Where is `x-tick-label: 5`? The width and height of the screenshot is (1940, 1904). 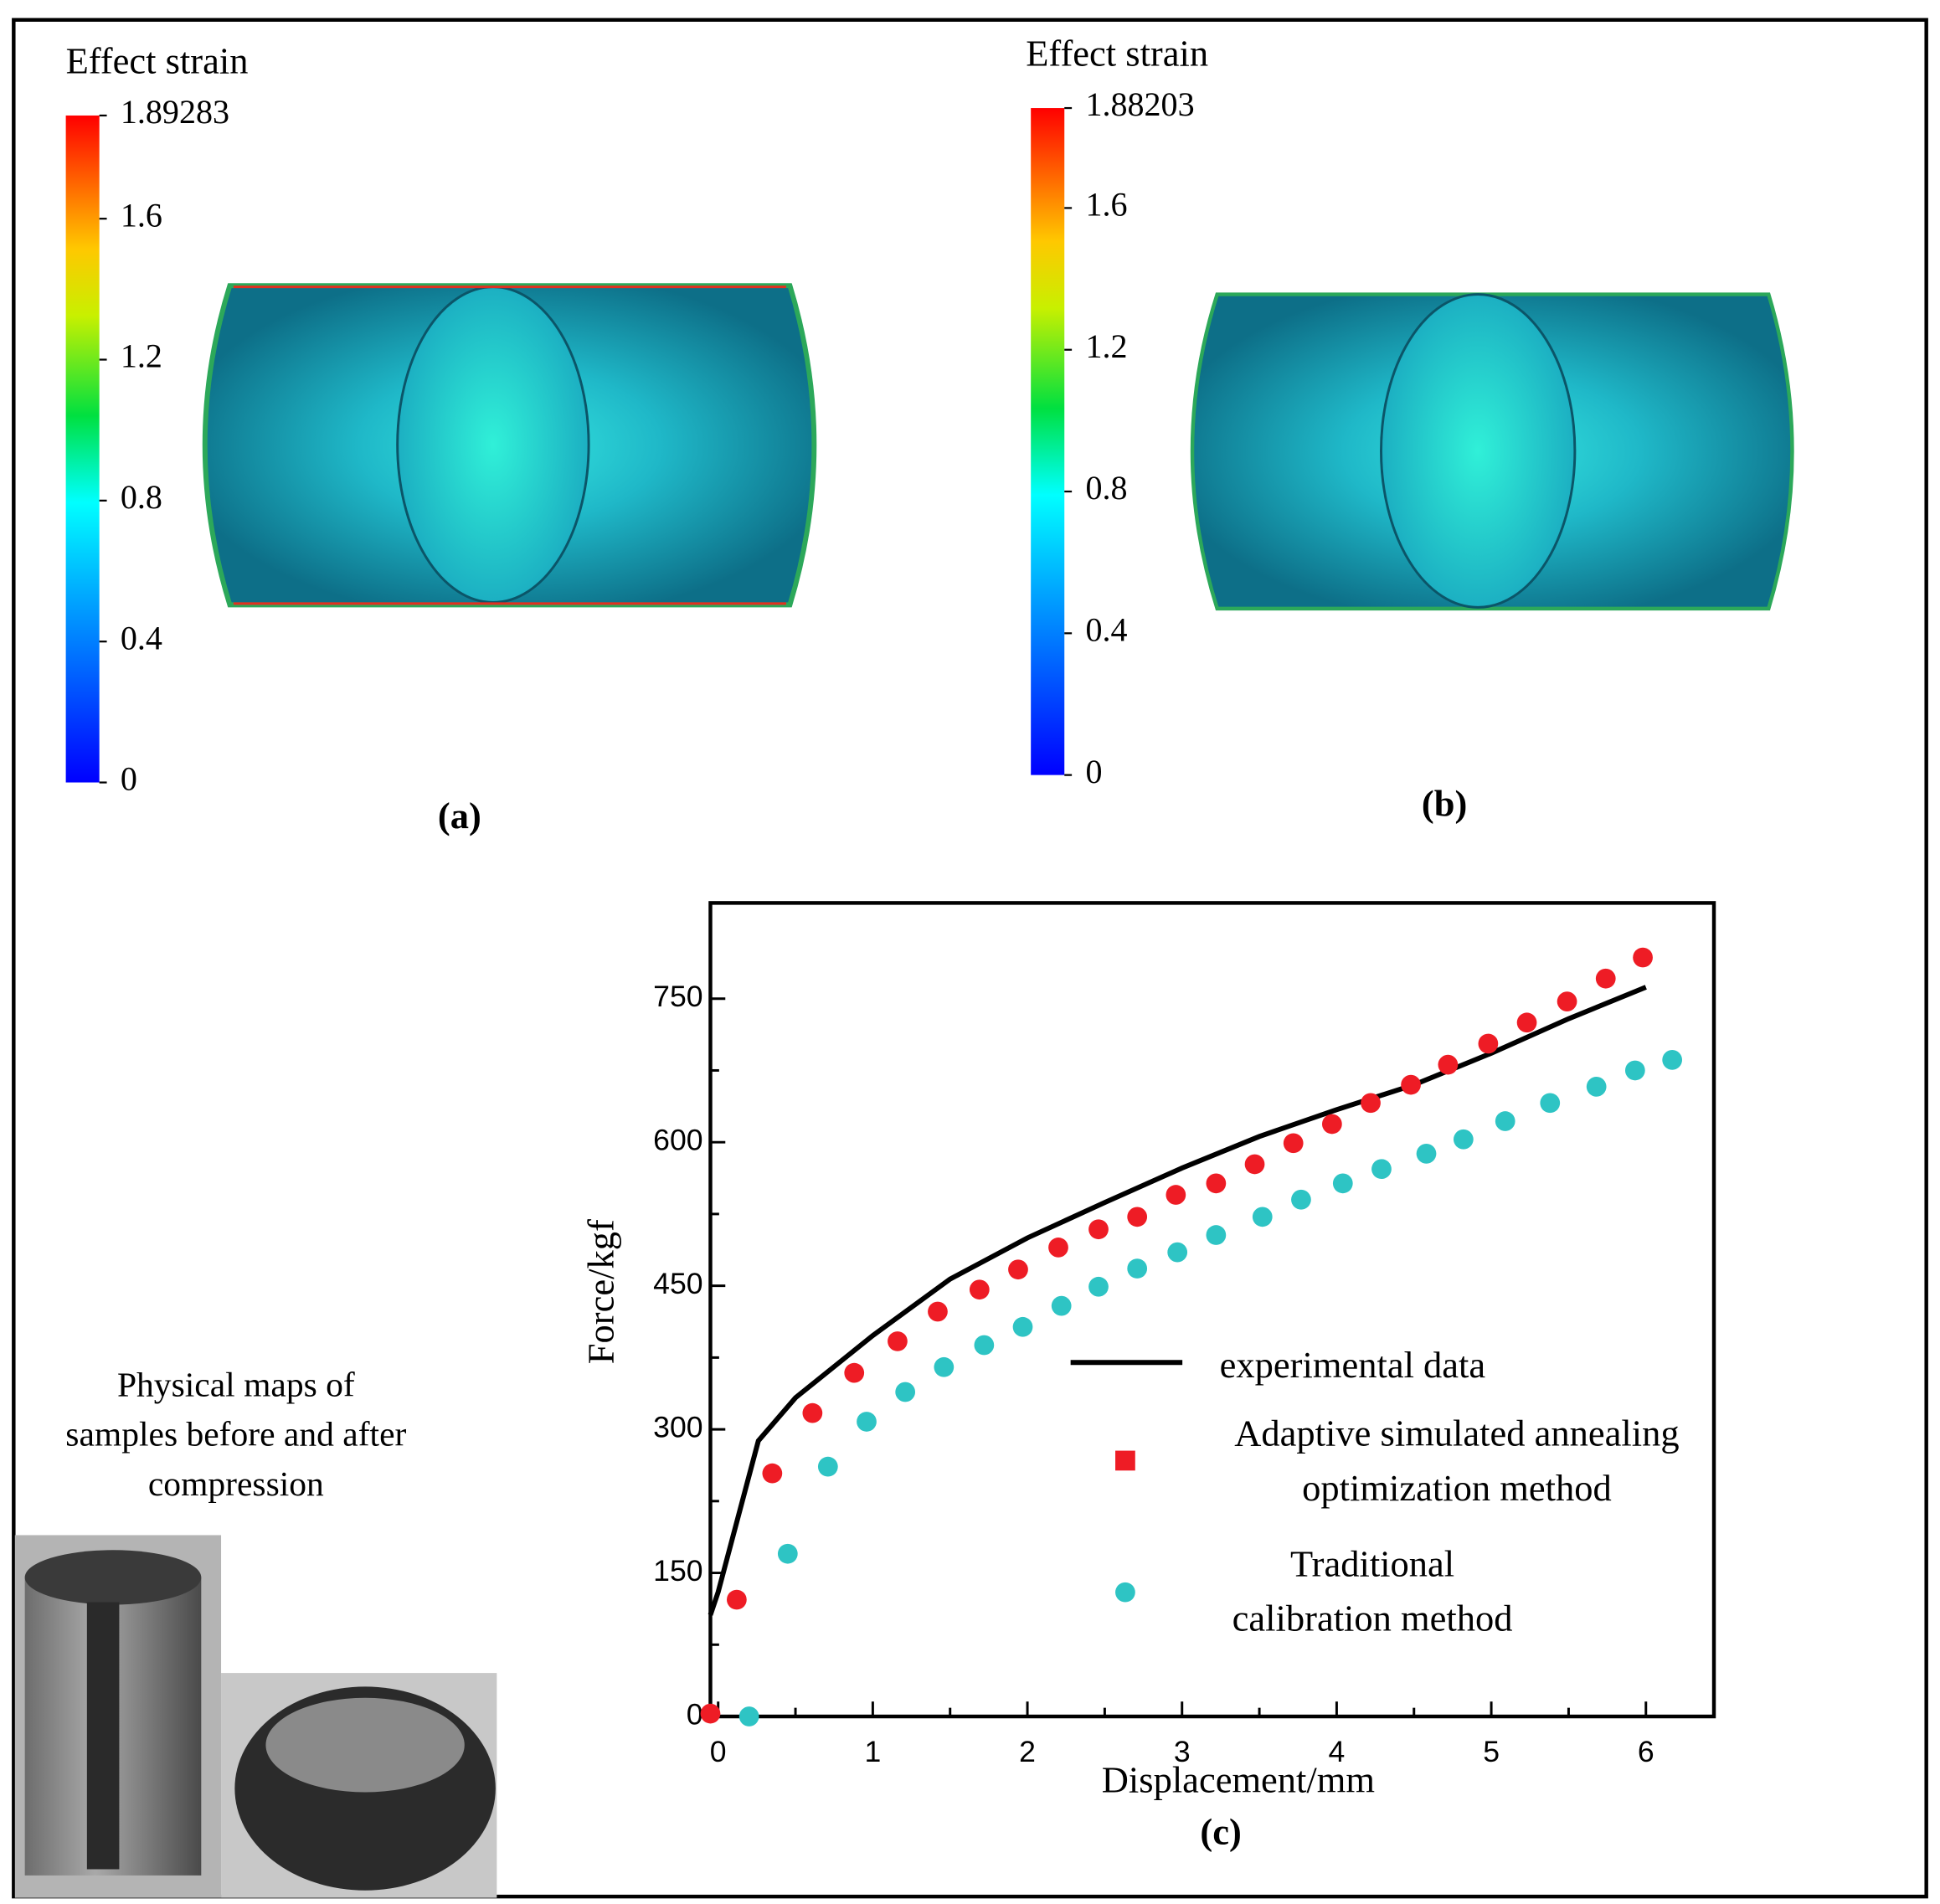 x-tick-label: 5 is located at coordinates (1491, 1751).